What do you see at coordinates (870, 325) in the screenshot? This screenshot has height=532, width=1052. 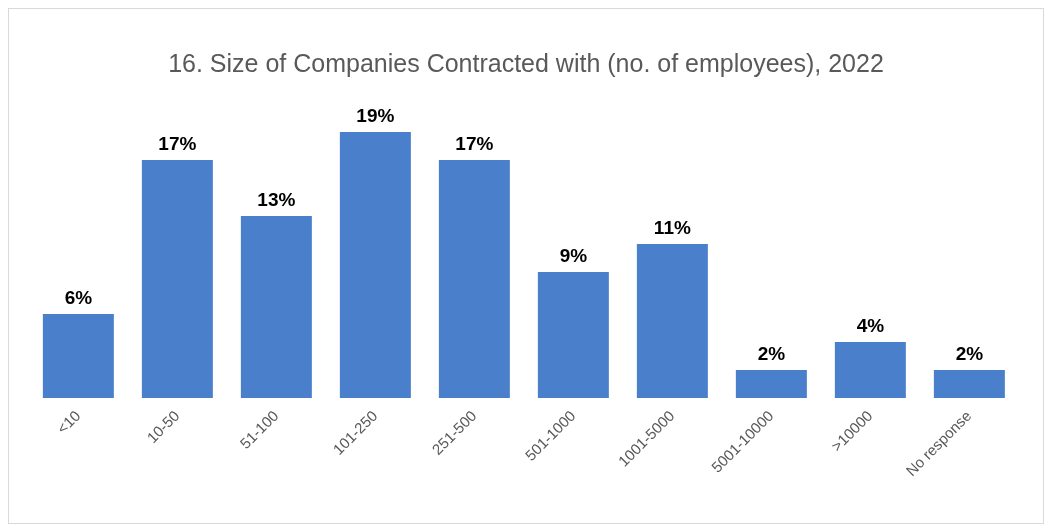 I see `data-label: 4%` at bounding box center [870, 325].